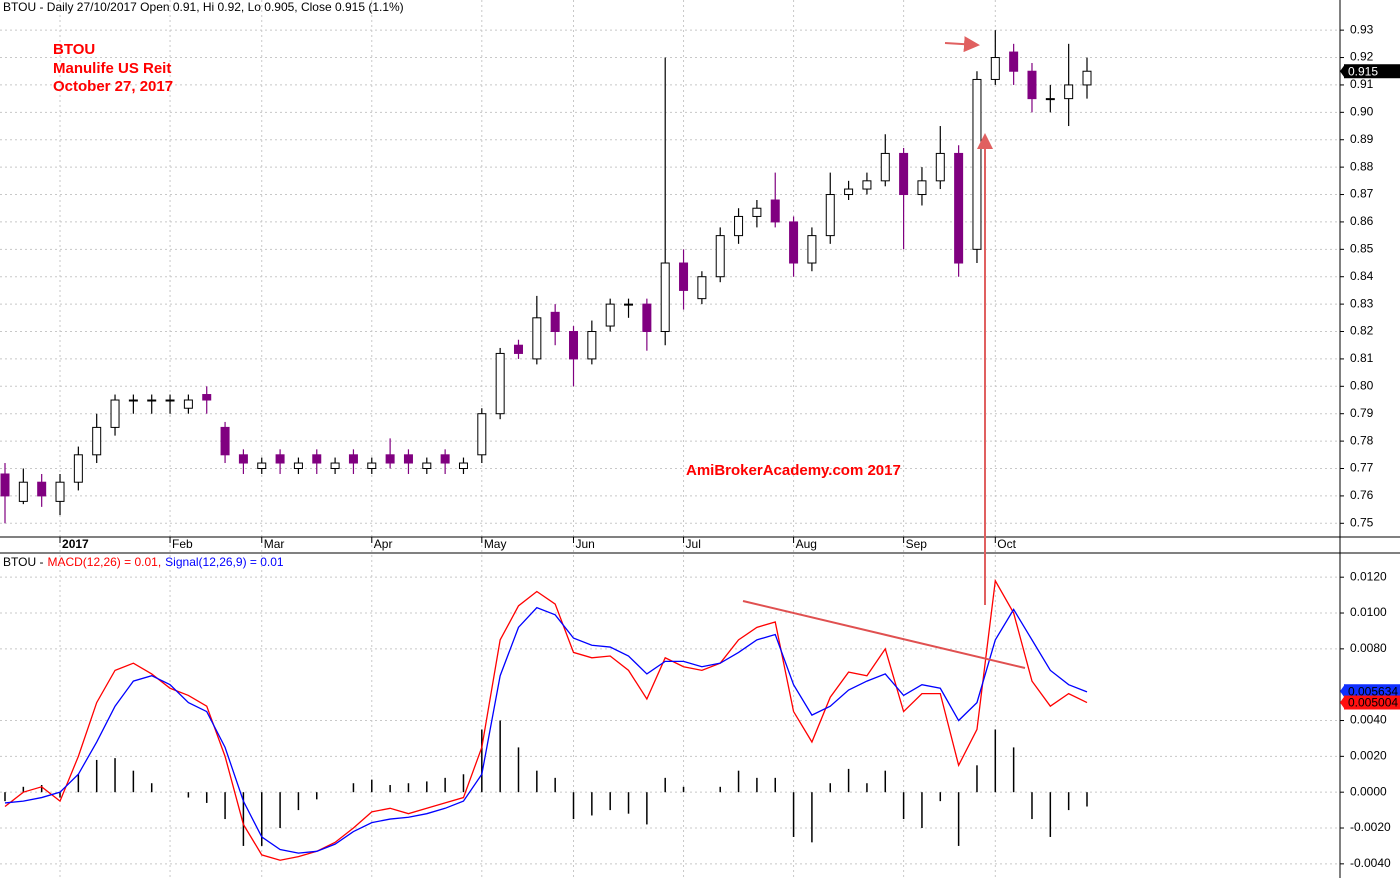  What do you see at coordinates (1362, 221) in the screenshot?
I see `y-tick-label: 0.86` at bounding box center [1362, 221].